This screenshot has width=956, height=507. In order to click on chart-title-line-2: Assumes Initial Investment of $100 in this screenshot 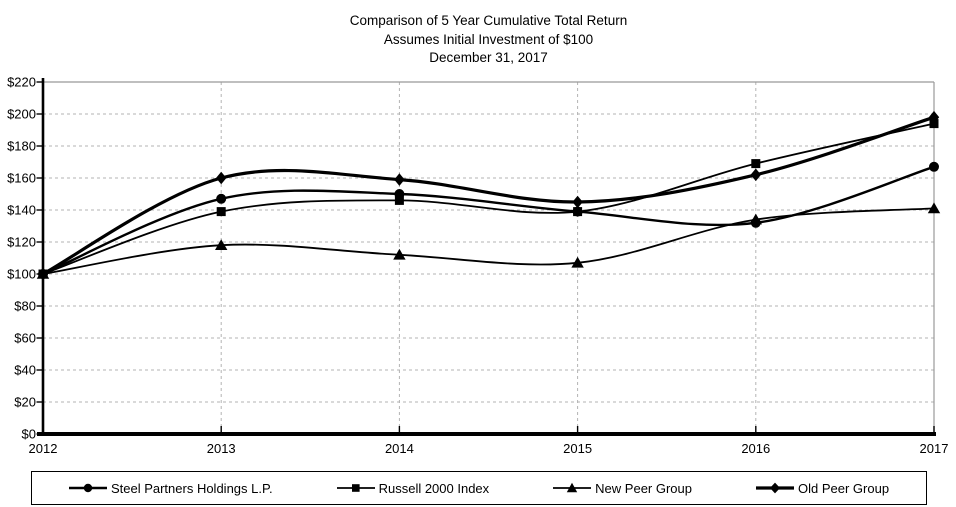, I will do `click(488, 39)`.